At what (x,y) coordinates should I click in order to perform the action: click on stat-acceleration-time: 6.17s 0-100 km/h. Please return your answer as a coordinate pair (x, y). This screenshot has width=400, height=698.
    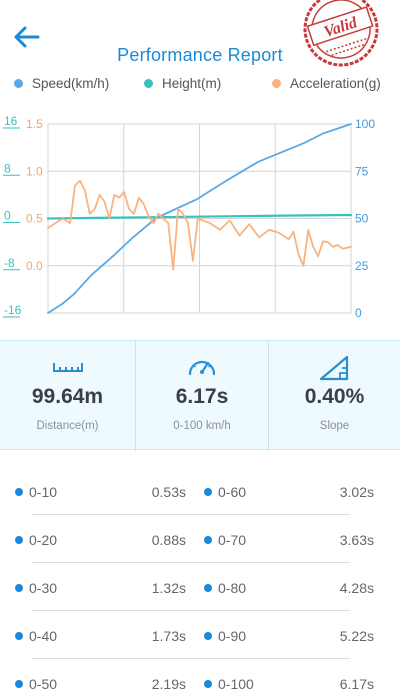
    Looking at the image, I should click on (201, 396).